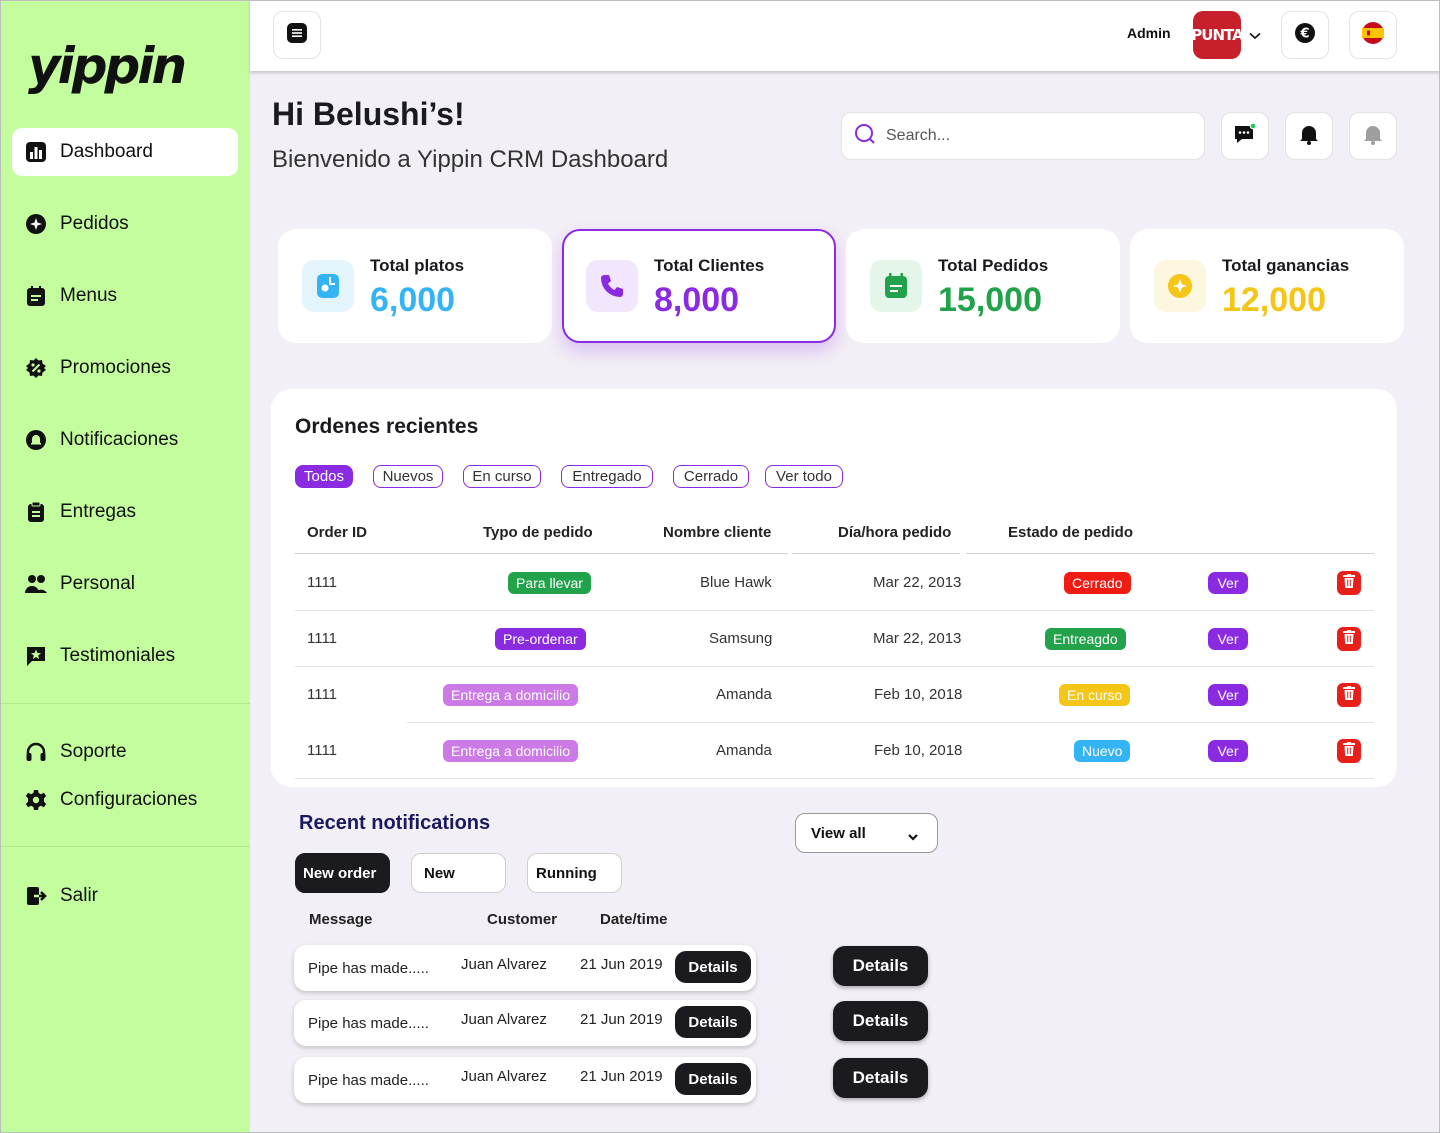  Describe the element at coordinates (1245, 136) in the screenshot. I see `messages-button` at that location.